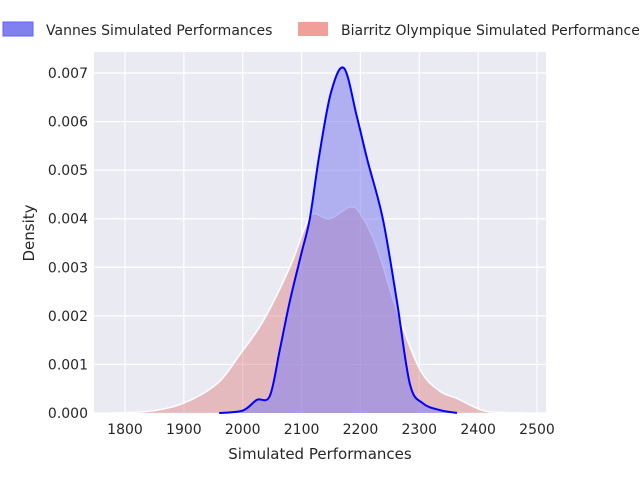 Image resolution: width=640 pixels, height=484 pixels. What do you see at coordinates (68, 244) in the screenshot?
I see `y-tick-labels: 0.000 0.001 0.002 0.003 0.004 0.005 0.006 0.007` at bounding box center [68, 244].